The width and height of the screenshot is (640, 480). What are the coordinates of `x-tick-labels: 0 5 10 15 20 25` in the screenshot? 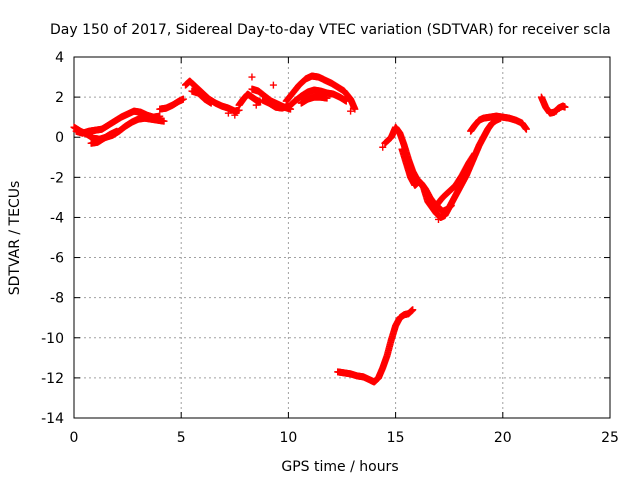 It's located at (344, 438).